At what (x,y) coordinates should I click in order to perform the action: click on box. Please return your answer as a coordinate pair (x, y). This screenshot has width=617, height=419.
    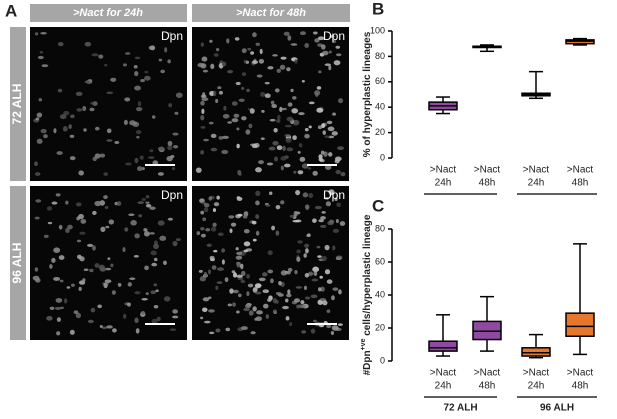
    Looking at the image, I should click on (536, 352).